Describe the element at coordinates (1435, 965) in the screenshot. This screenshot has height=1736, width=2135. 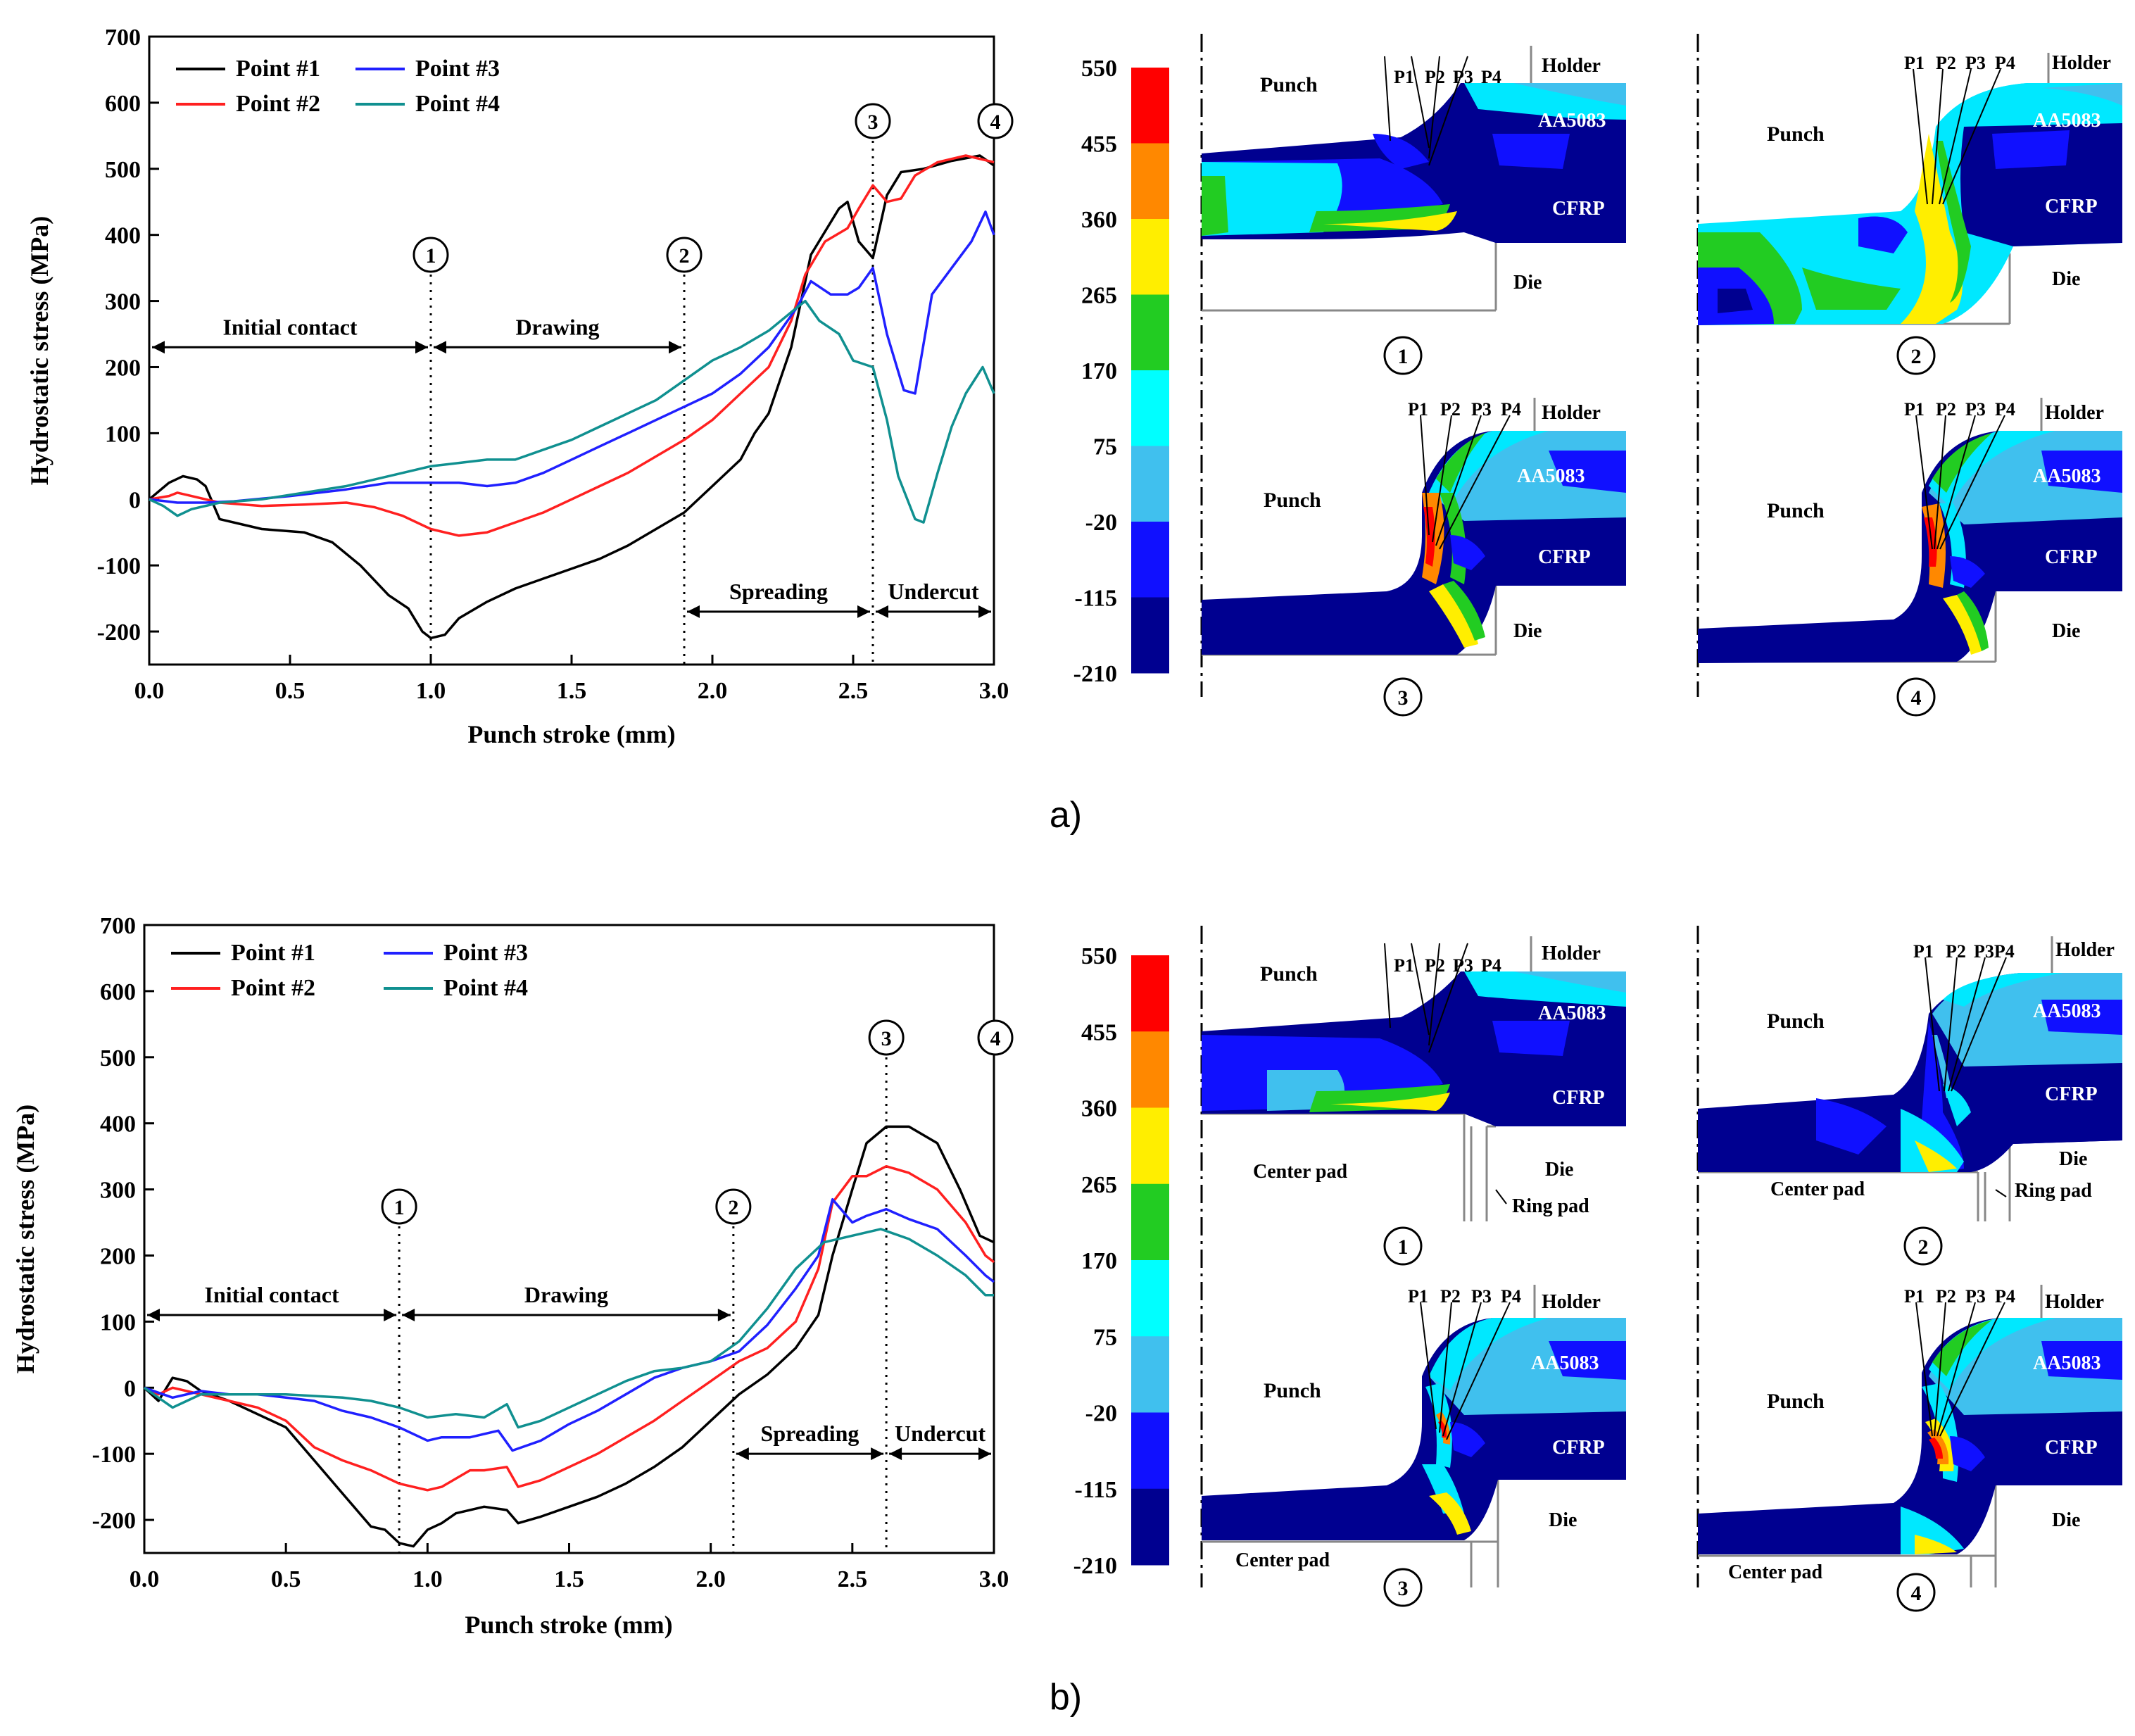
I see `fe-b1-p2-label: P2` at that location.